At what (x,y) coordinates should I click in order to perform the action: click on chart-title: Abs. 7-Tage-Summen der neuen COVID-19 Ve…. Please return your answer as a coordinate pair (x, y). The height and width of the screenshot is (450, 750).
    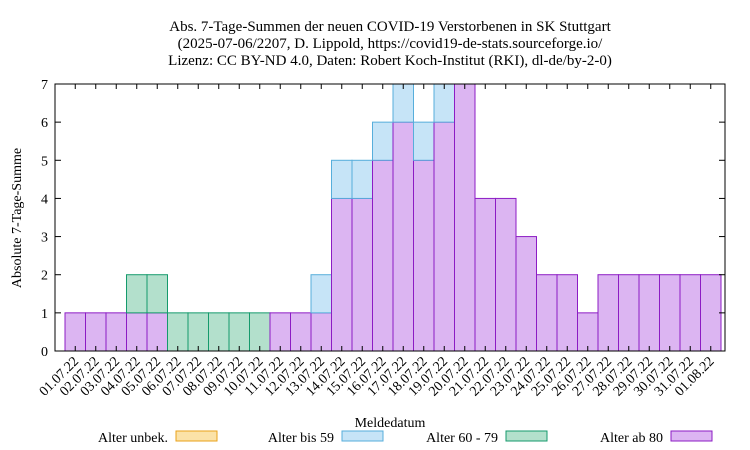
    Looking at the image, I should click on (390, 44).